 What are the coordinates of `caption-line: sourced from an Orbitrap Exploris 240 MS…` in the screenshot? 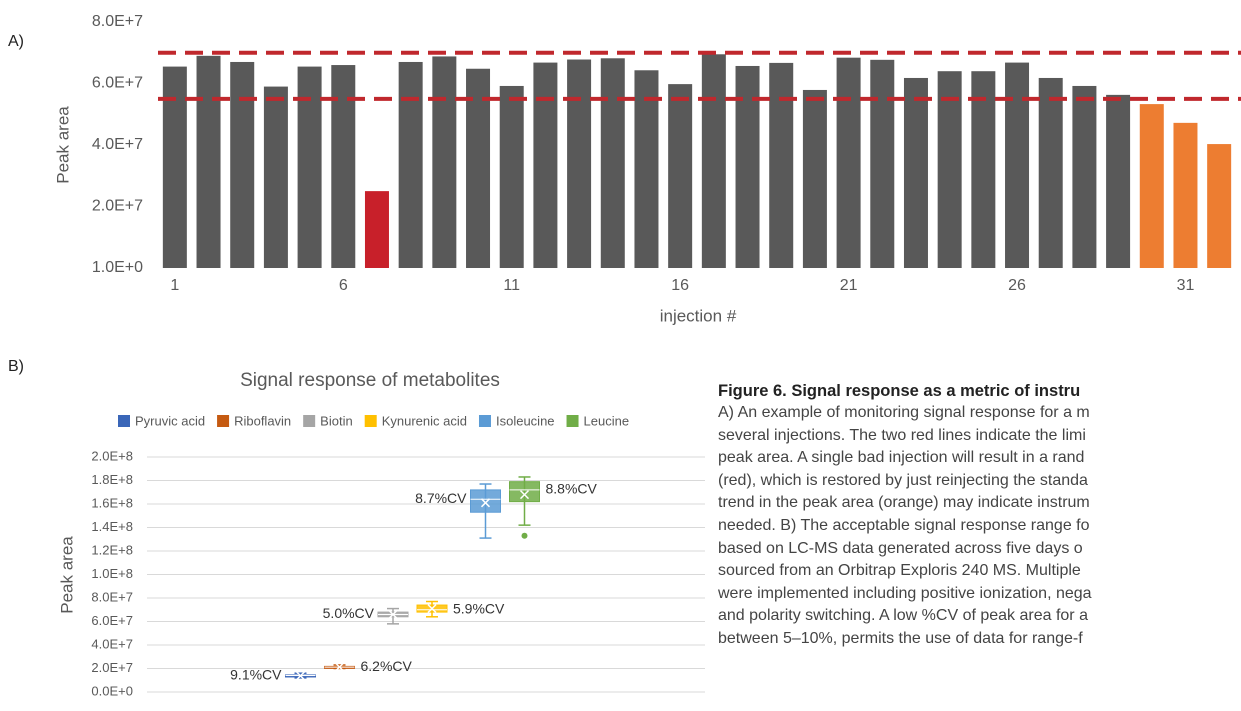 It's located at (899, 571).